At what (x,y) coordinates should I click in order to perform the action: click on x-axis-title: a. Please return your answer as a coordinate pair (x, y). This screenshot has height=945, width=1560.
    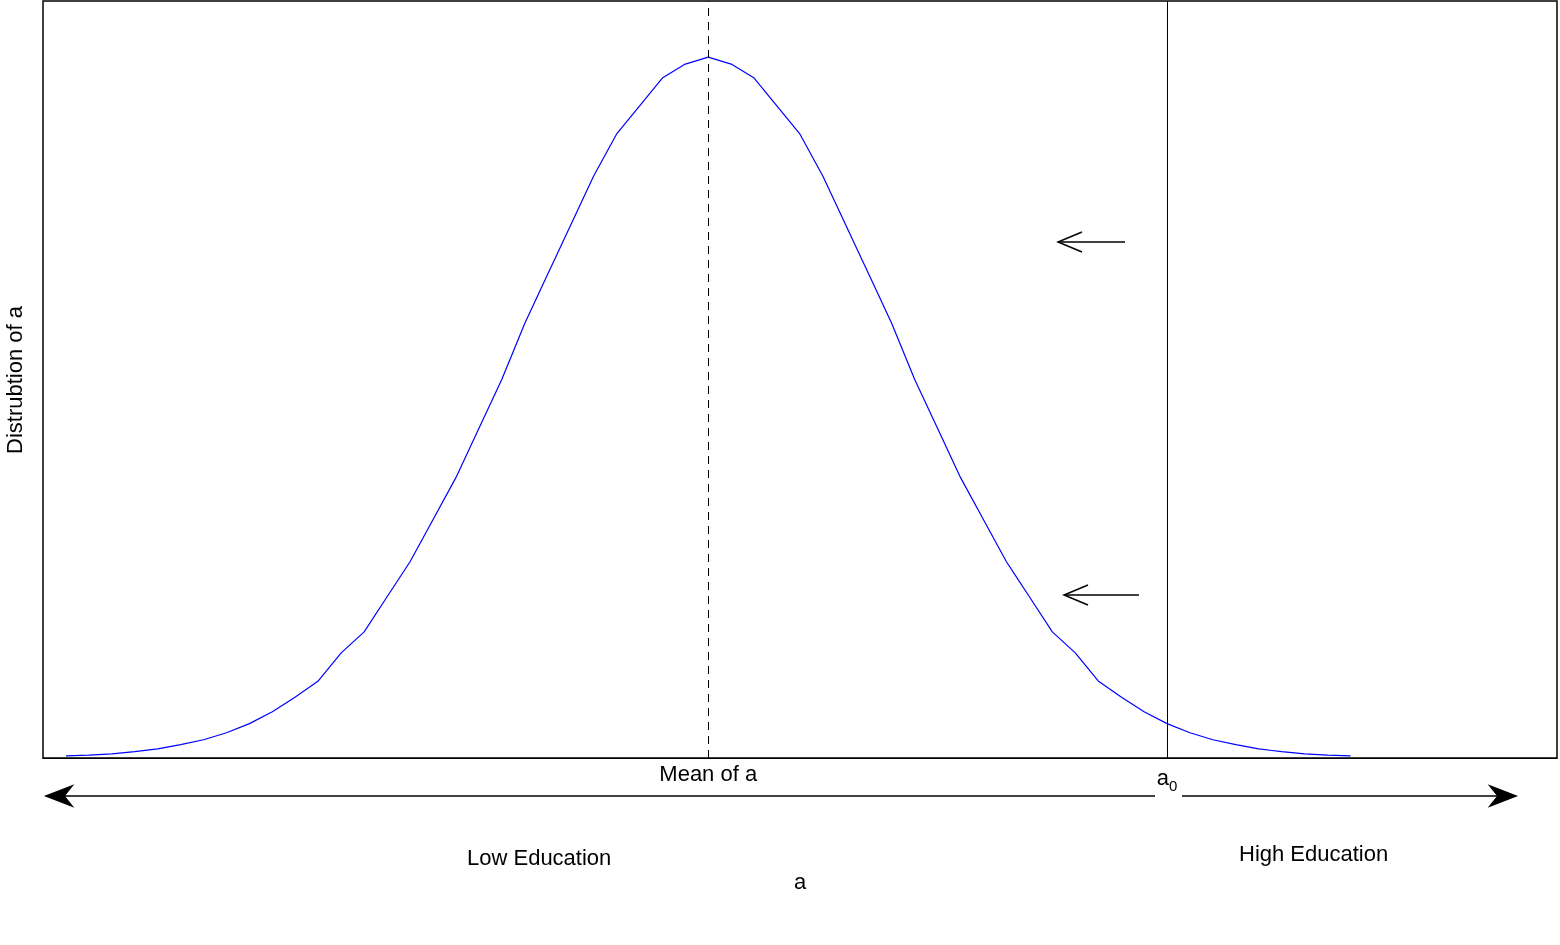
    Looking at the image, I should click on (800, 881).